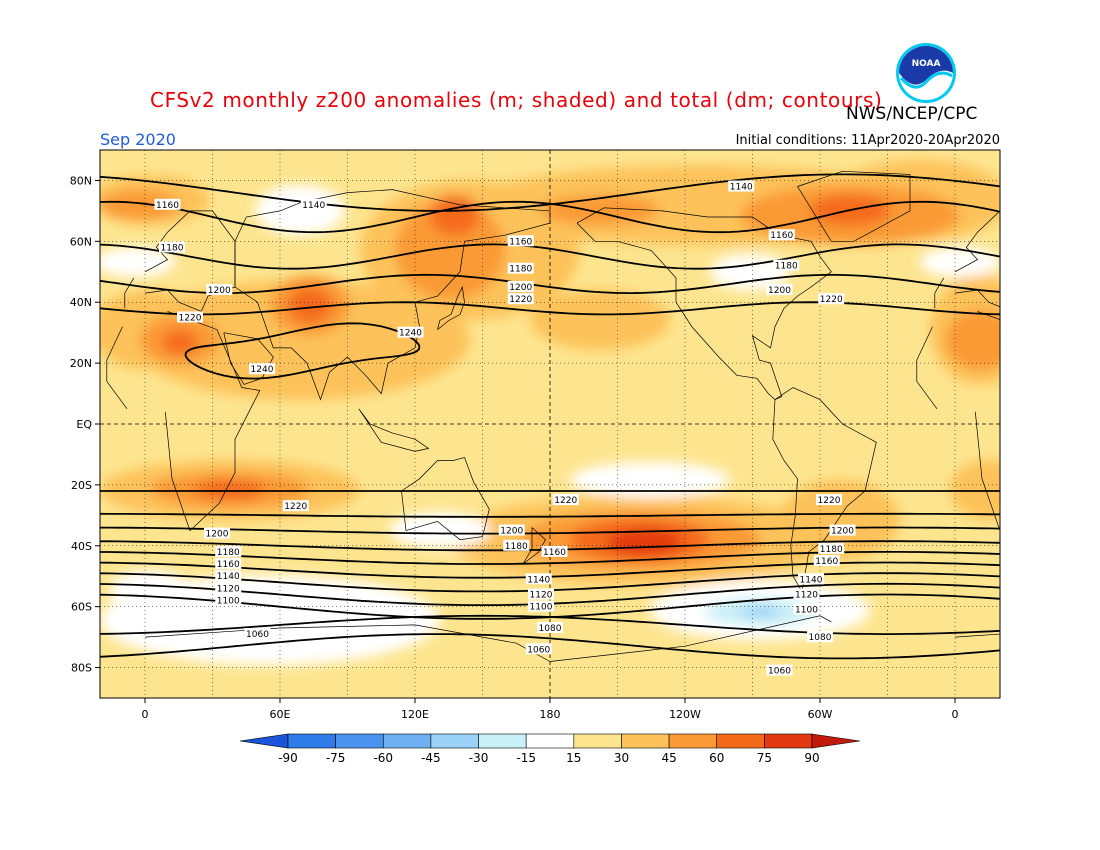 This screenshot has width=1100, height=850. What do you see at coordinates (81, 302) in the screenshot?
I see `lat-tick-label: 40N` at bounding box center [81, 302].